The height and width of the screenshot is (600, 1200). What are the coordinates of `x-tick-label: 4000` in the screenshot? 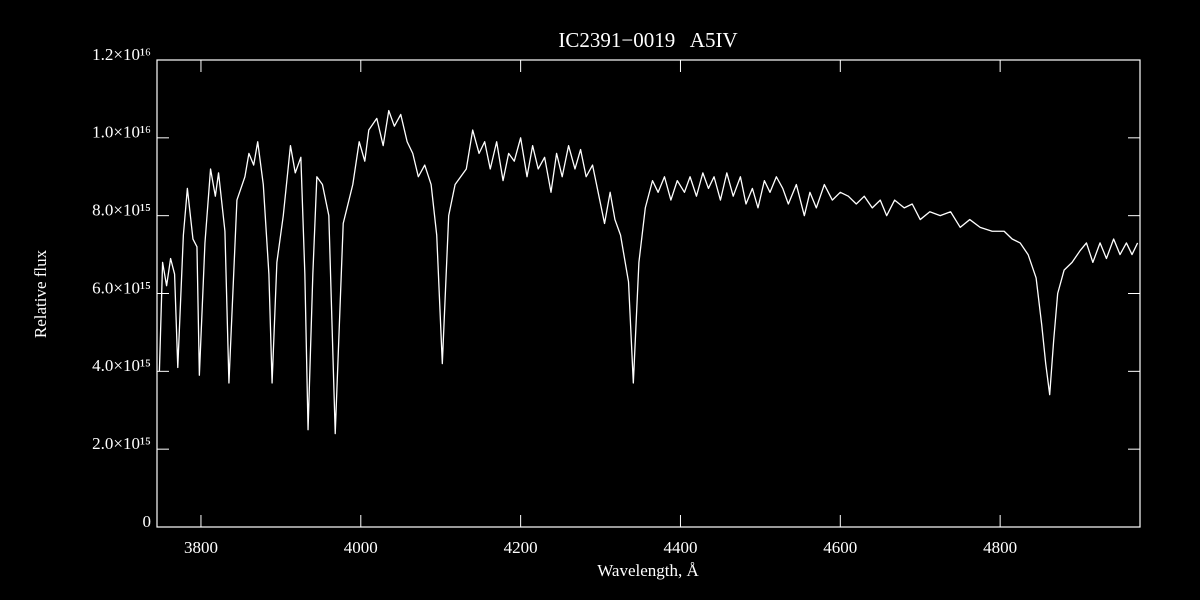 It's located at (361, 547).